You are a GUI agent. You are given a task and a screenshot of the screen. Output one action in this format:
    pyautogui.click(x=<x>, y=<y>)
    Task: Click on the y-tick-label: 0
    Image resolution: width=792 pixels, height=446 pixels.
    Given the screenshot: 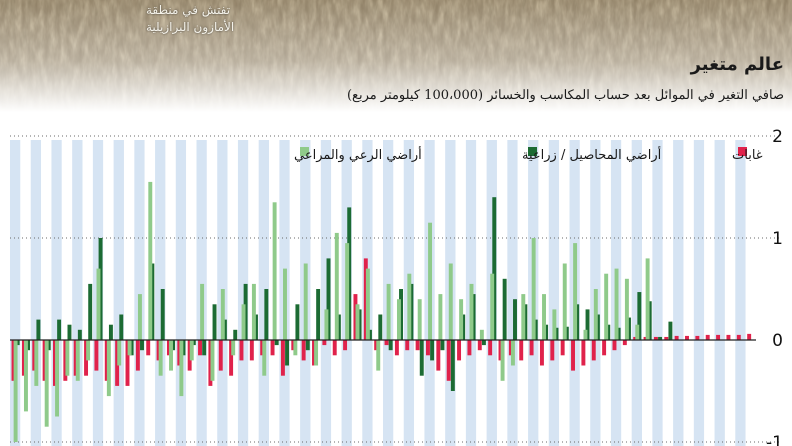 What is the action you would take?
    pyautogui.click(x=777, y=341)
    